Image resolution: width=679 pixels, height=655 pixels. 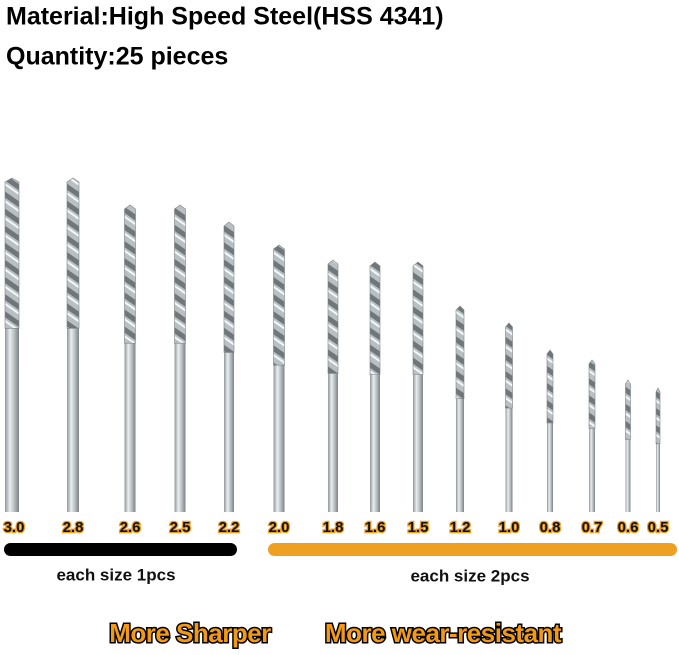 What do you see at coordinates (628, 527) in the screenshot?
I see `size-label: 0.6` at bounding box center [628, 527].